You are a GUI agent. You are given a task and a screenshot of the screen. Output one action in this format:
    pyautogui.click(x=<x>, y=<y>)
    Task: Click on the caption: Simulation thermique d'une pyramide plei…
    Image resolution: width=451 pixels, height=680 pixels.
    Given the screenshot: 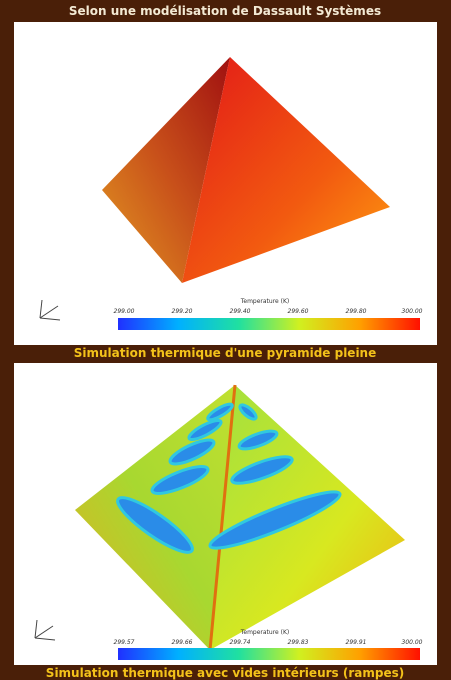 What is the action you would take?
    pyautogui.click(x=225, y=353)
    